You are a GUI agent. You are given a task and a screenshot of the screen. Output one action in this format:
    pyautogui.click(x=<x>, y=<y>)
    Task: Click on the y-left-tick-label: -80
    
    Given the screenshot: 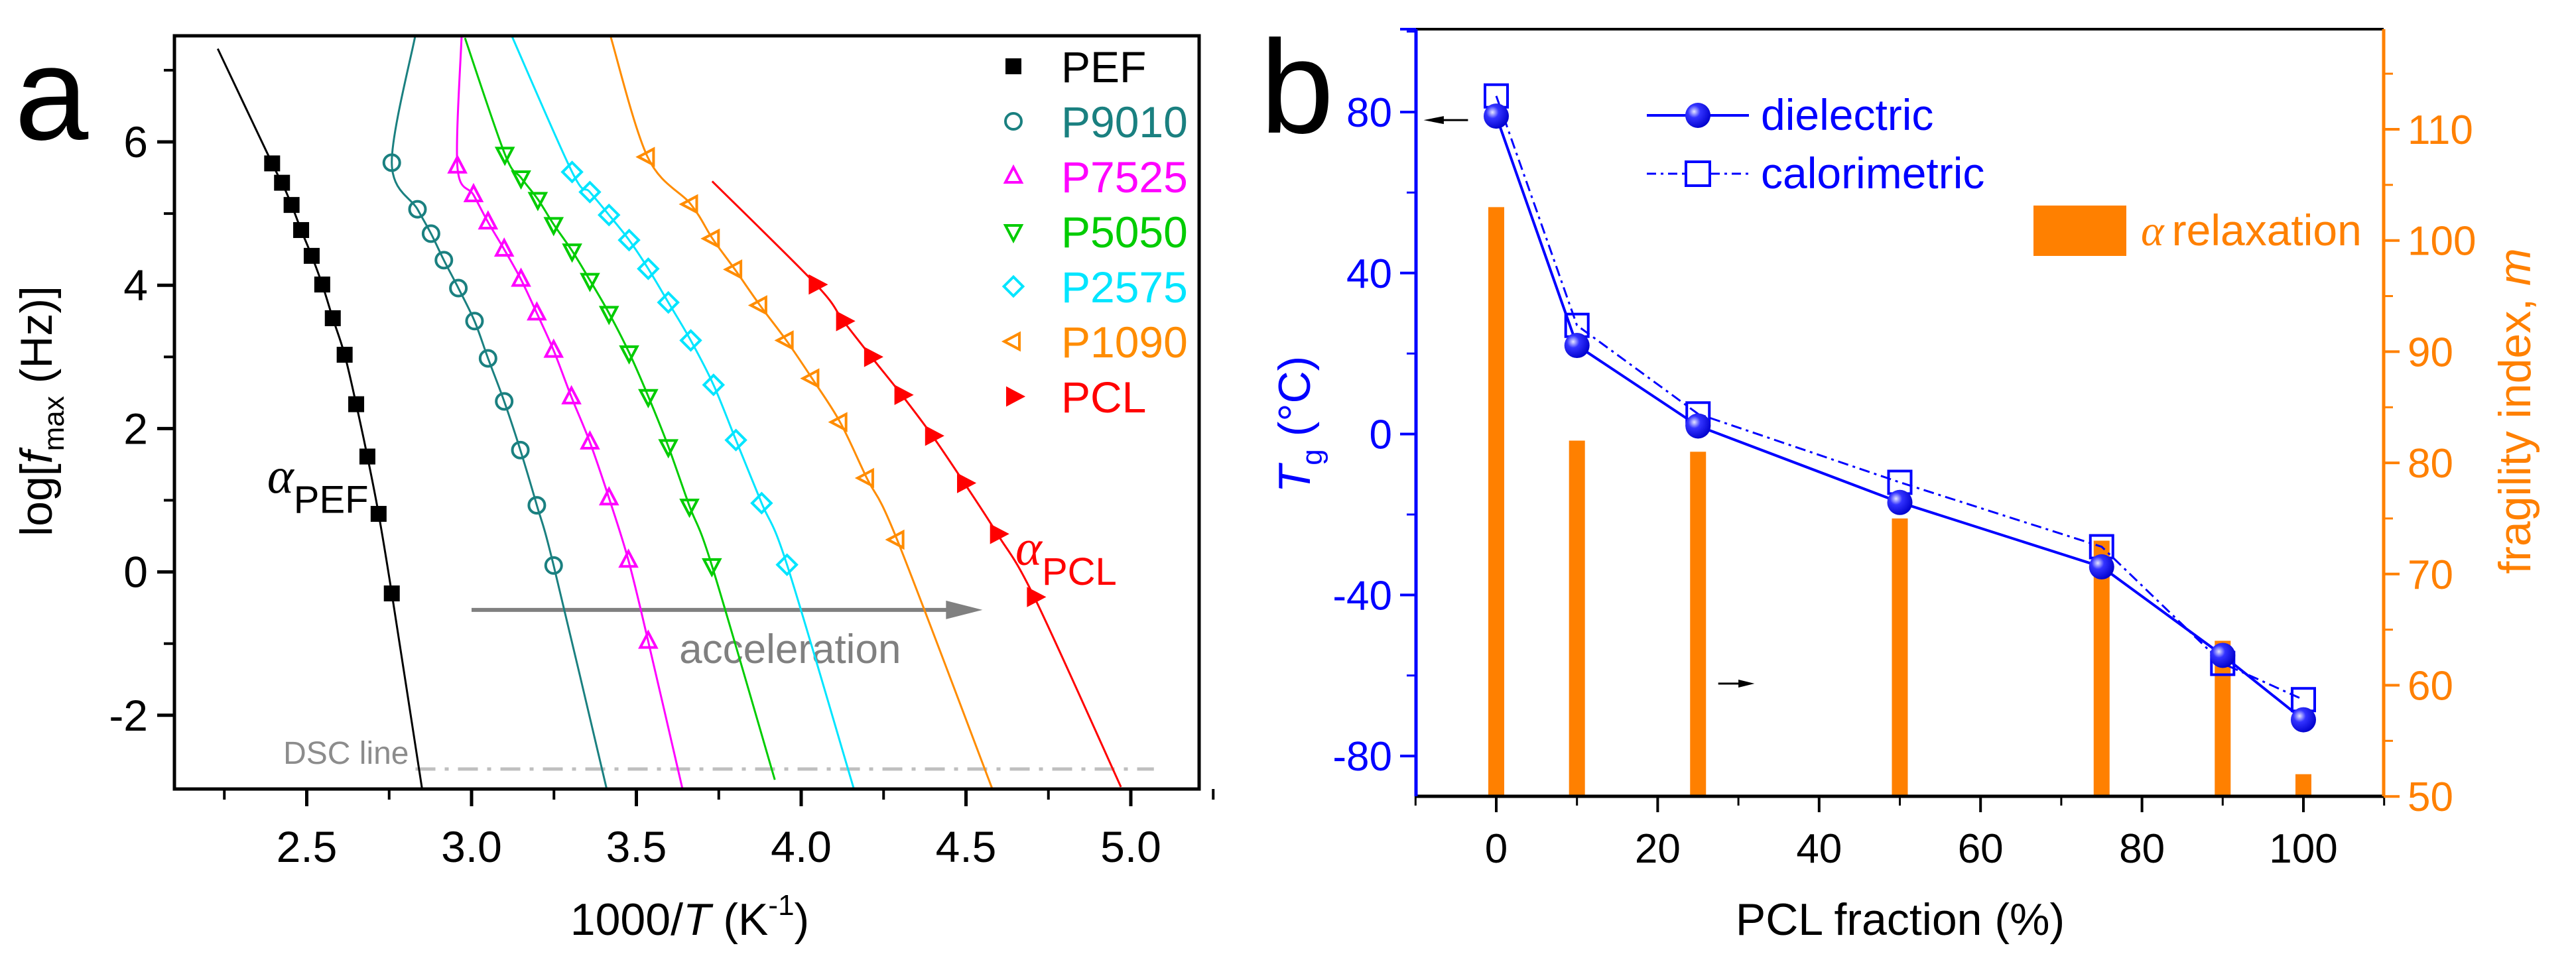 What is the action you would take?
    pyautogui.click(x=1362, y=757)
    